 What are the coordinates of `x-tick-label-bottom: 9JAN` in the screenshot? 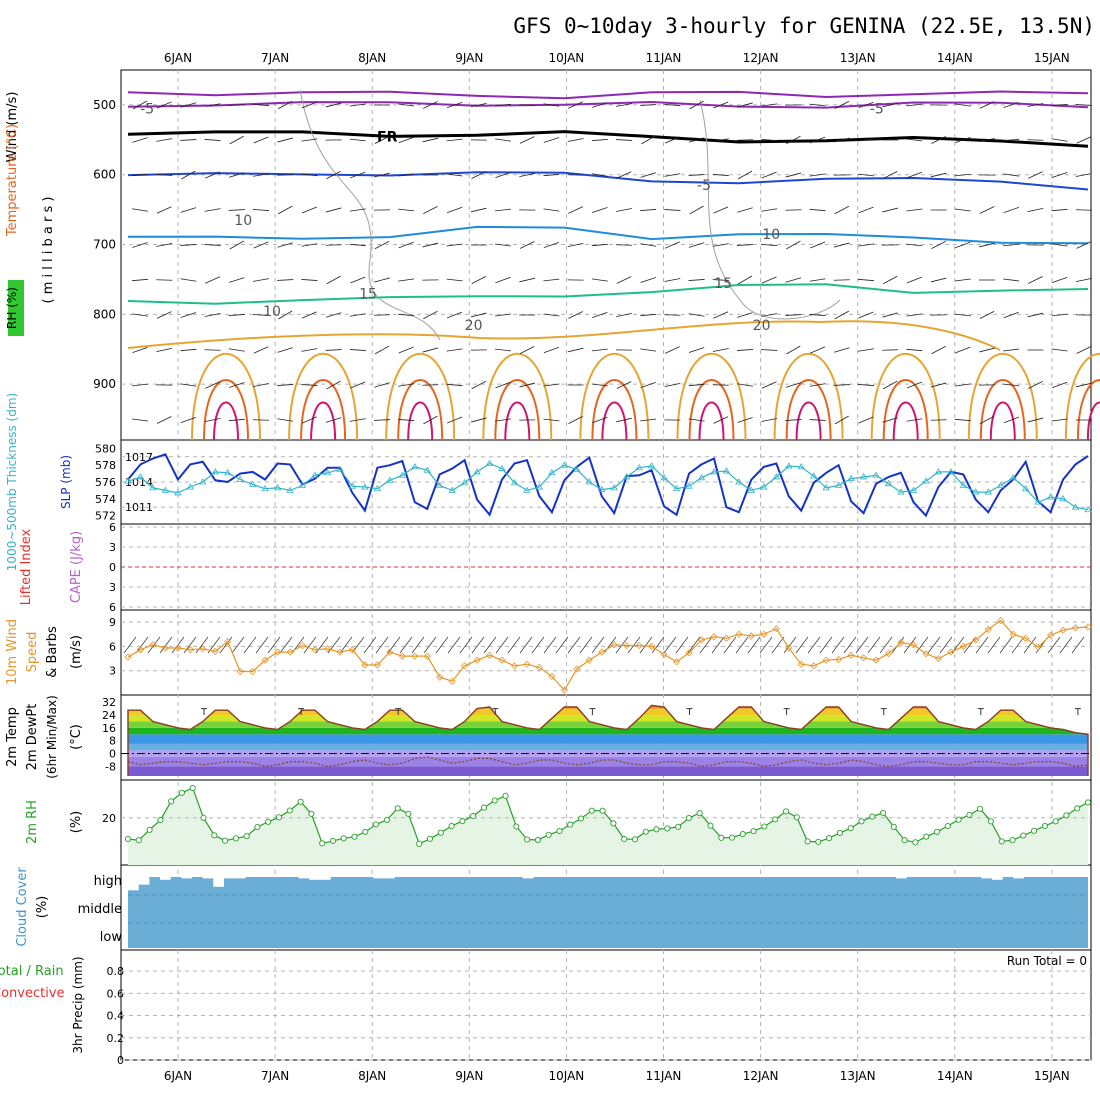 It's located at (469, 1076).